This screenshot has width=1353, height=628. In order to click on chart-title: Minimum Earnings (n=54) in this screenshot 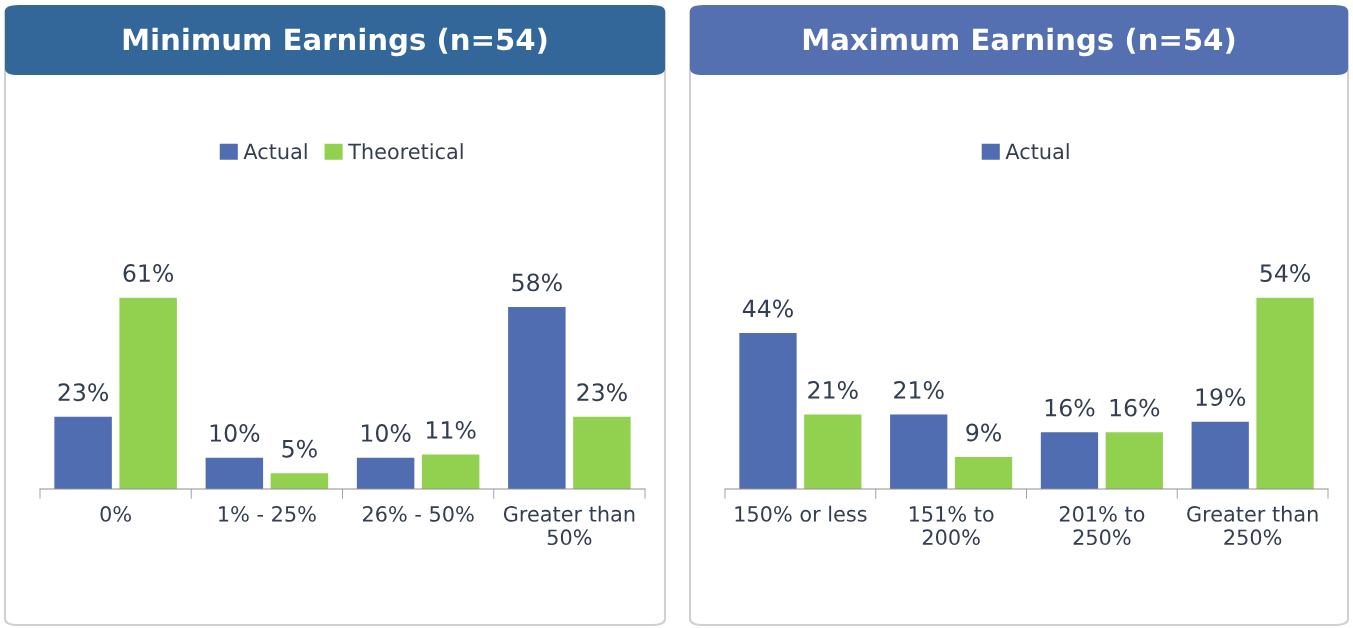, I will do `click(335, 42)`.